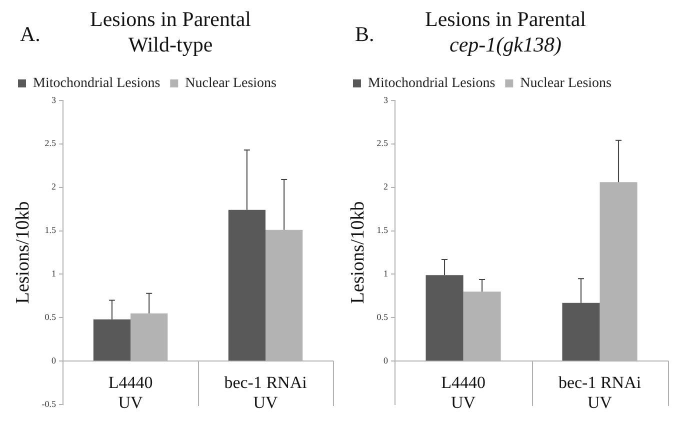 This screenshot has height=425, width=687. Describe the element at coordinates (49, 403) in the screenshot. I see `y-tick-label: -0.5` at that location.